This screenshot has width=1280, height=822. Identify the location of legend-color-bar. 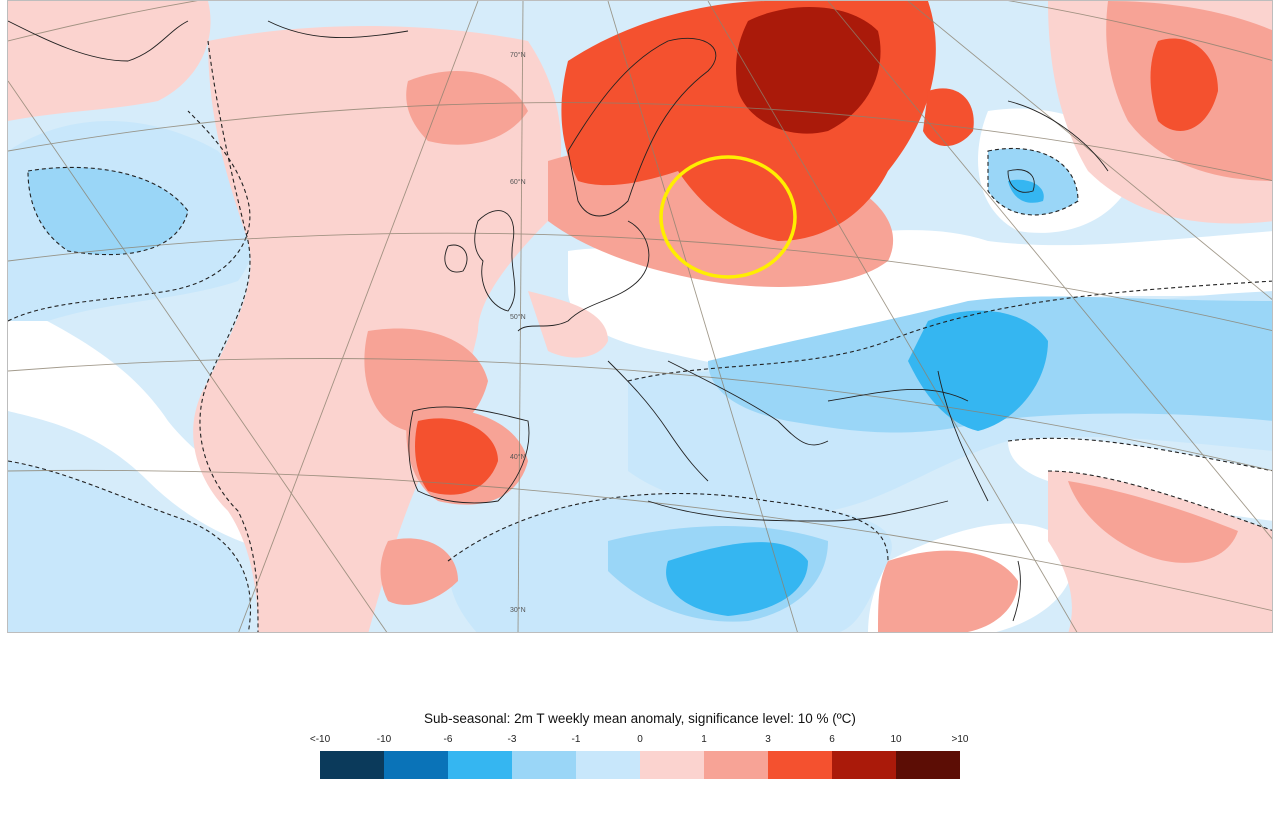
(640, 765).